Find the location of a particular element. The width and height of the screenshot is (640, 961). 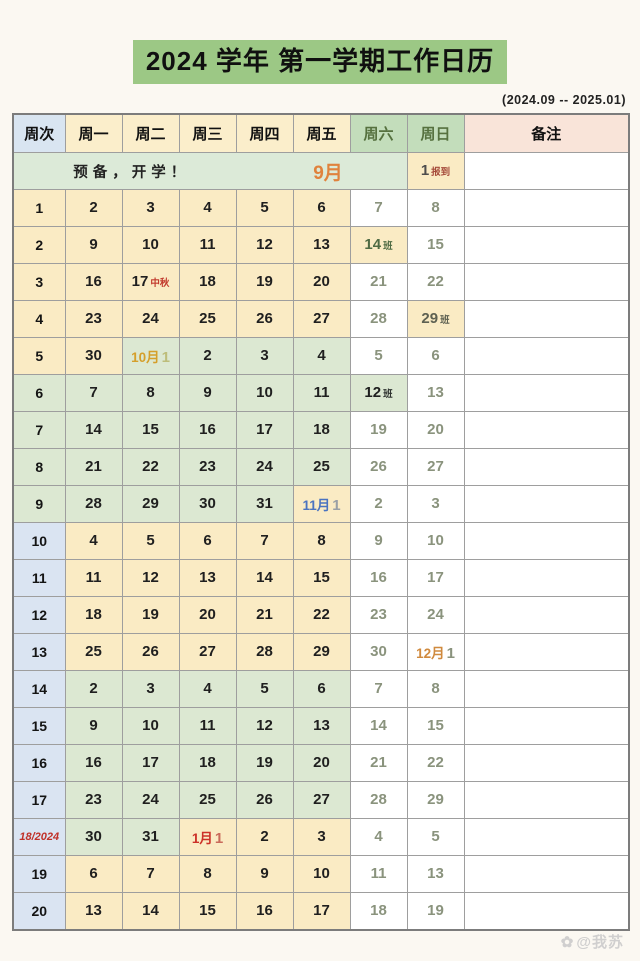

week-number: 1 is located at coordinates (39, 208).